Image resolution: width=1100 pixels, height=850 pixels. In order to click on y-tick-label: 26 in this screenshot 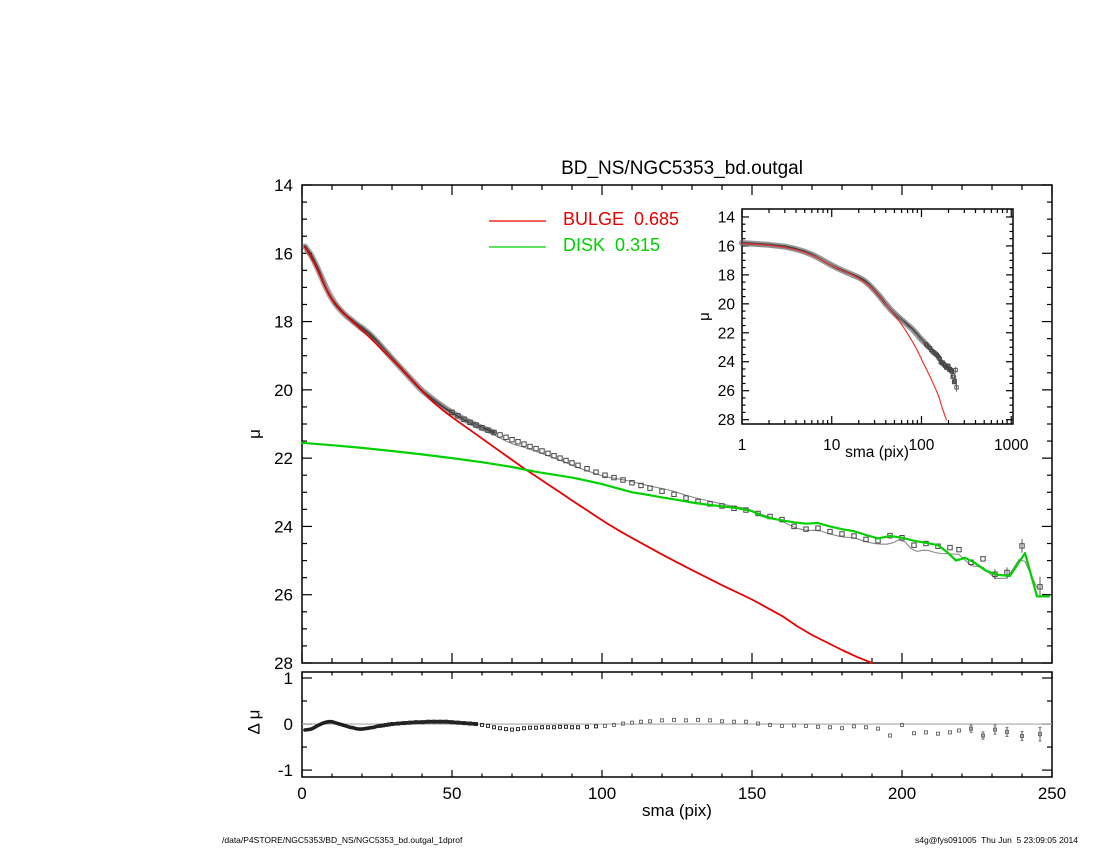, I will do `click(283, 595)`.